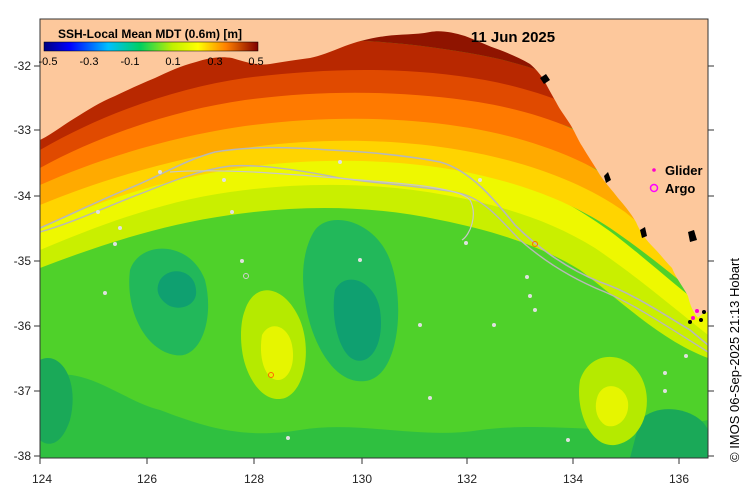  Describe the element at coordinates (48, 62) in the screenshot. I see `colorbar-tick-1: -0.5` at that location.